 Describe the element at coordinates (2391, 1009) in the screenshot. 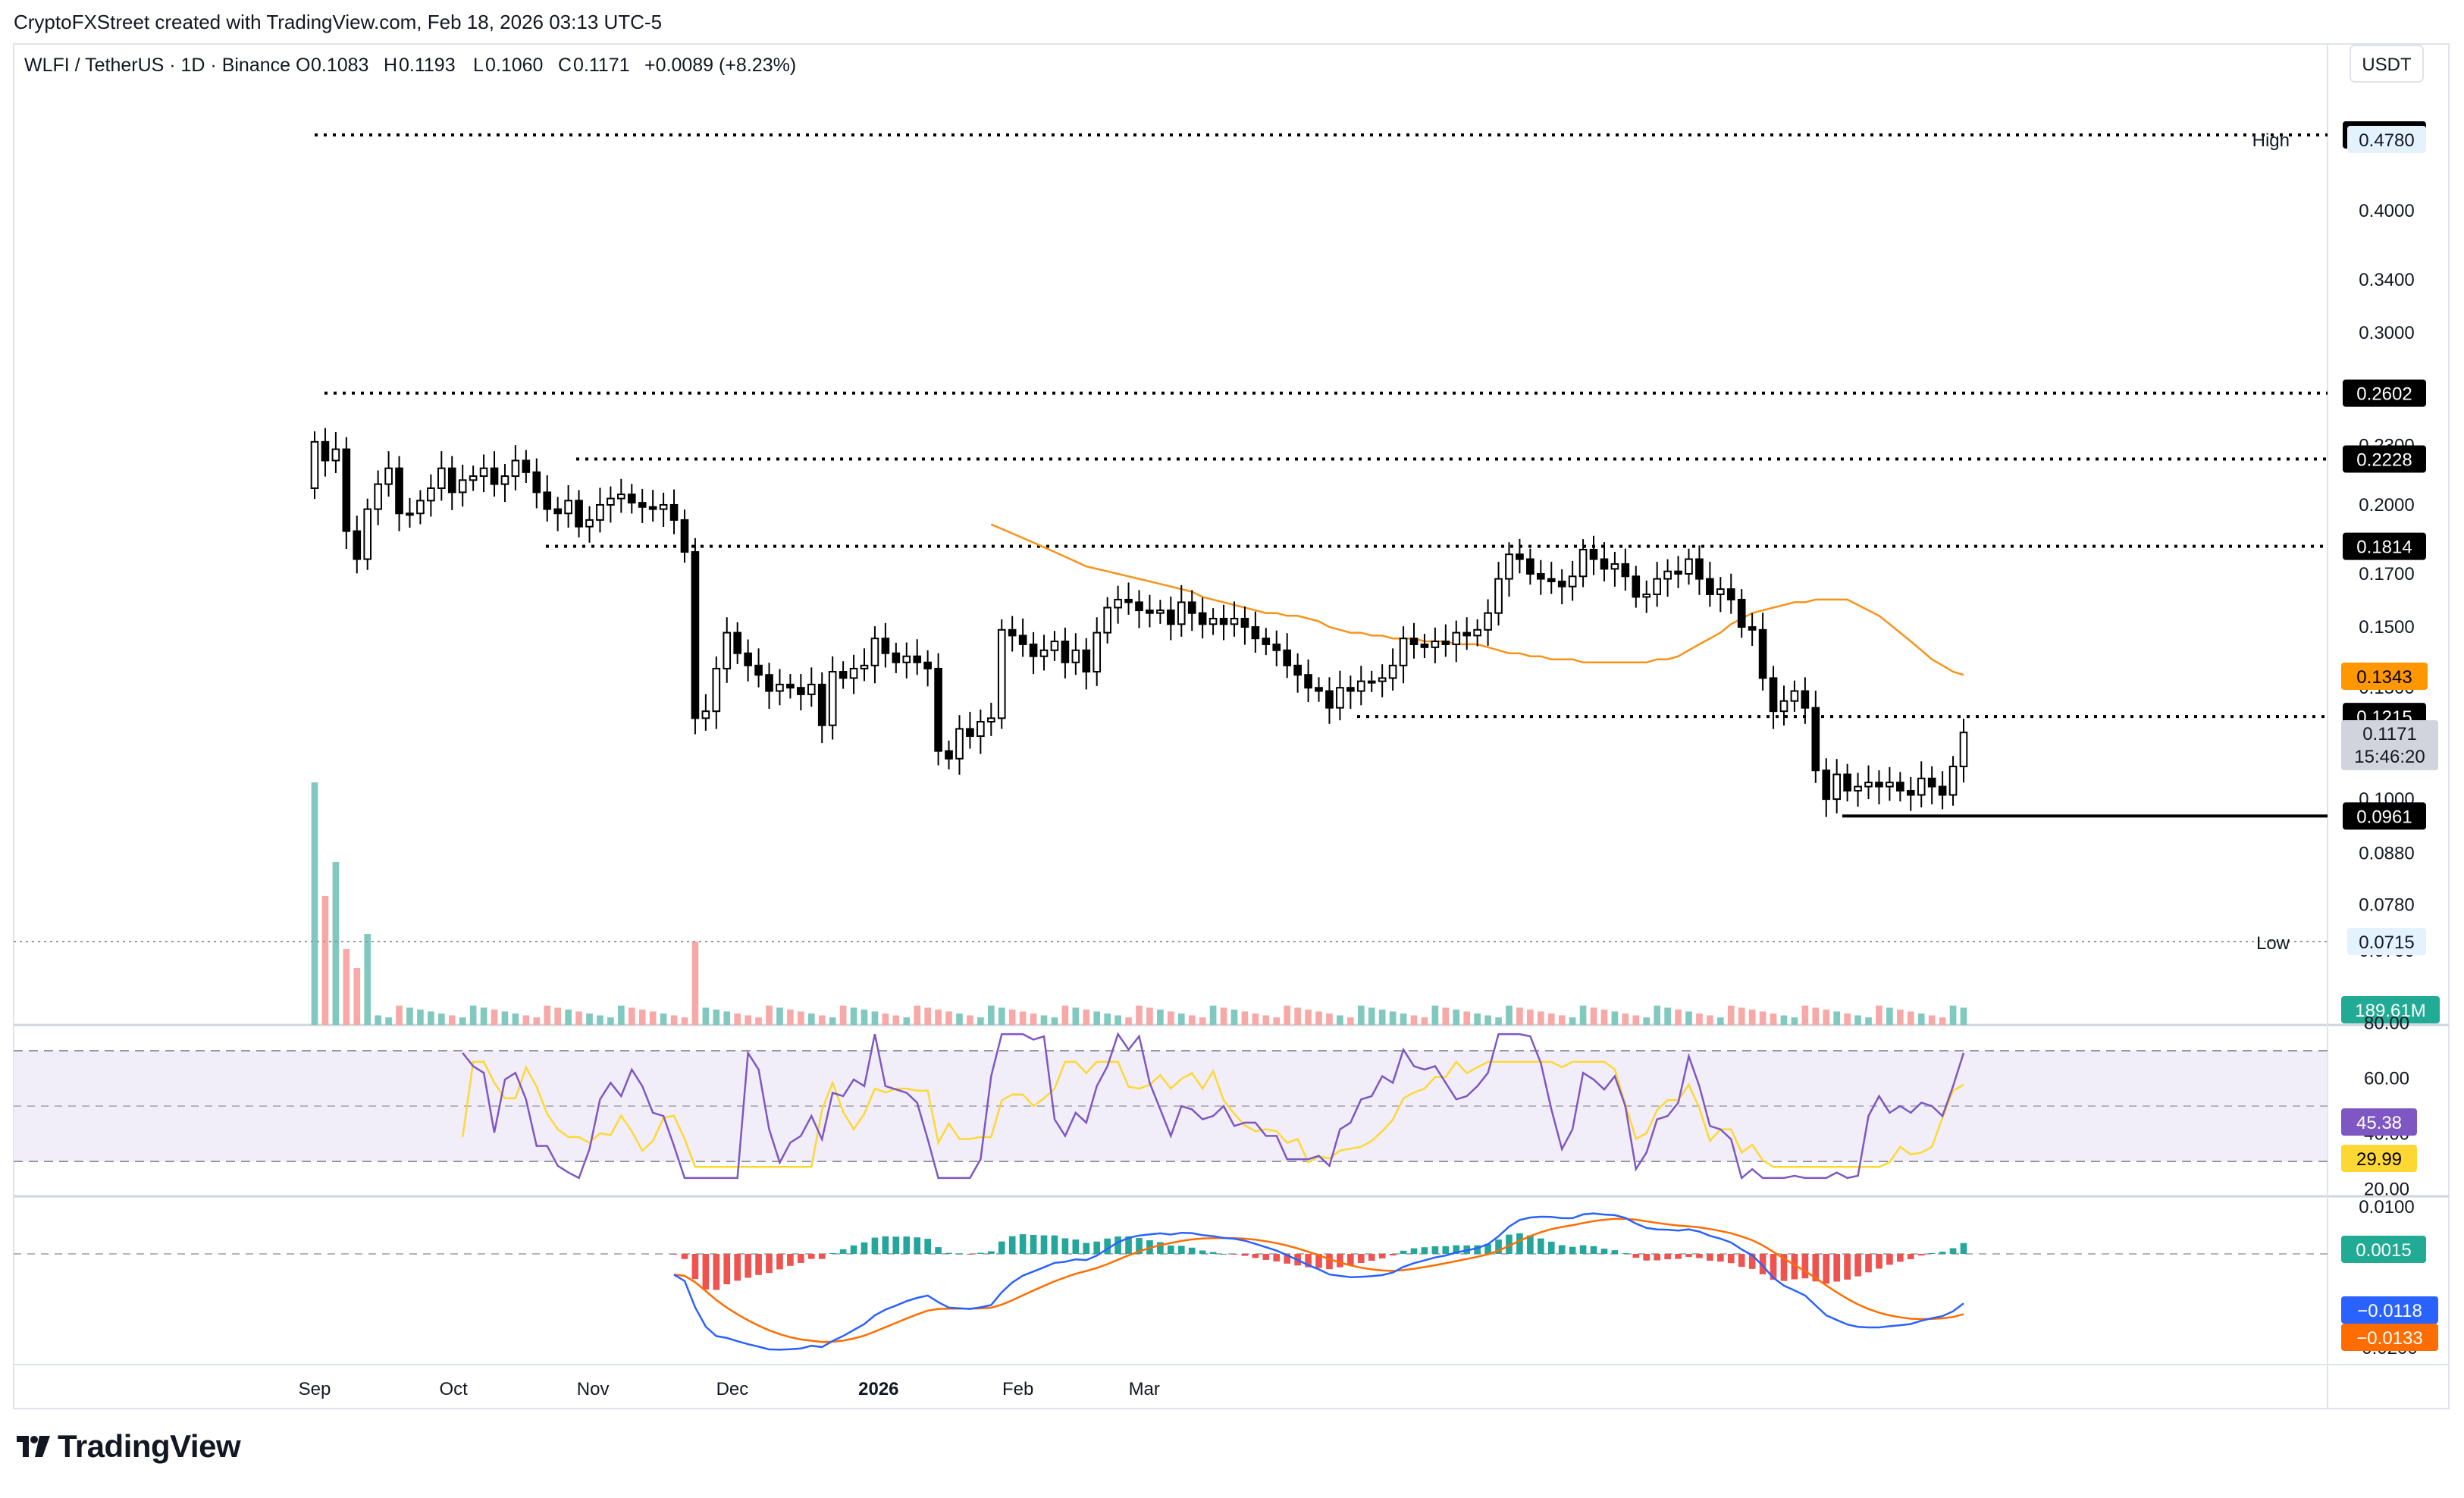

I see `volume-value-badge: 189.61M` at that location.